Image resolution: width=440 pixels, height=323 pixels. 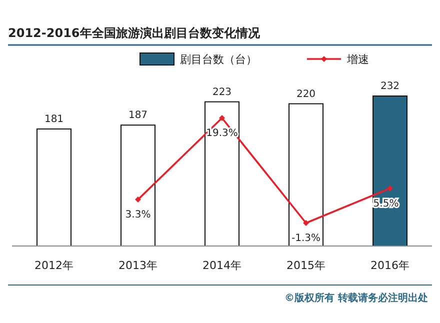 What do you see at coordinates (306, 265) in the screenshot?
I see `x-tick-label: 2015年` at bounding box center [306, 265].